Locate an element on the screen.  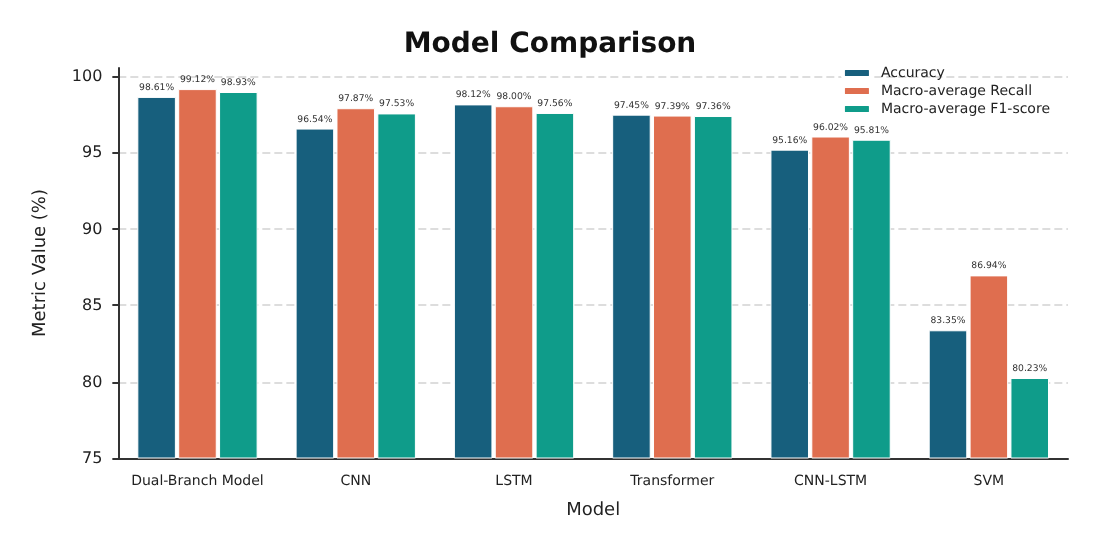
y-axis-title: Metric Value (%) is located at coordinates (41, 263).